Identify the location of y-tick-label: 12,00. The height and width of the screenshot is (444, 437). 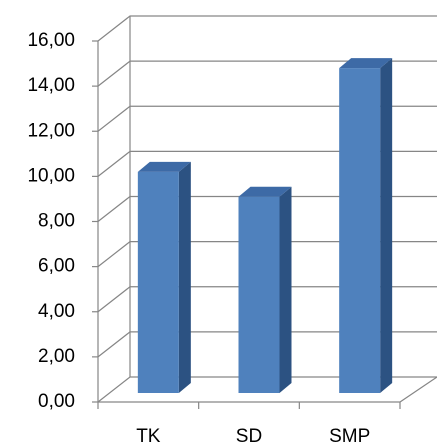
(51, 130).